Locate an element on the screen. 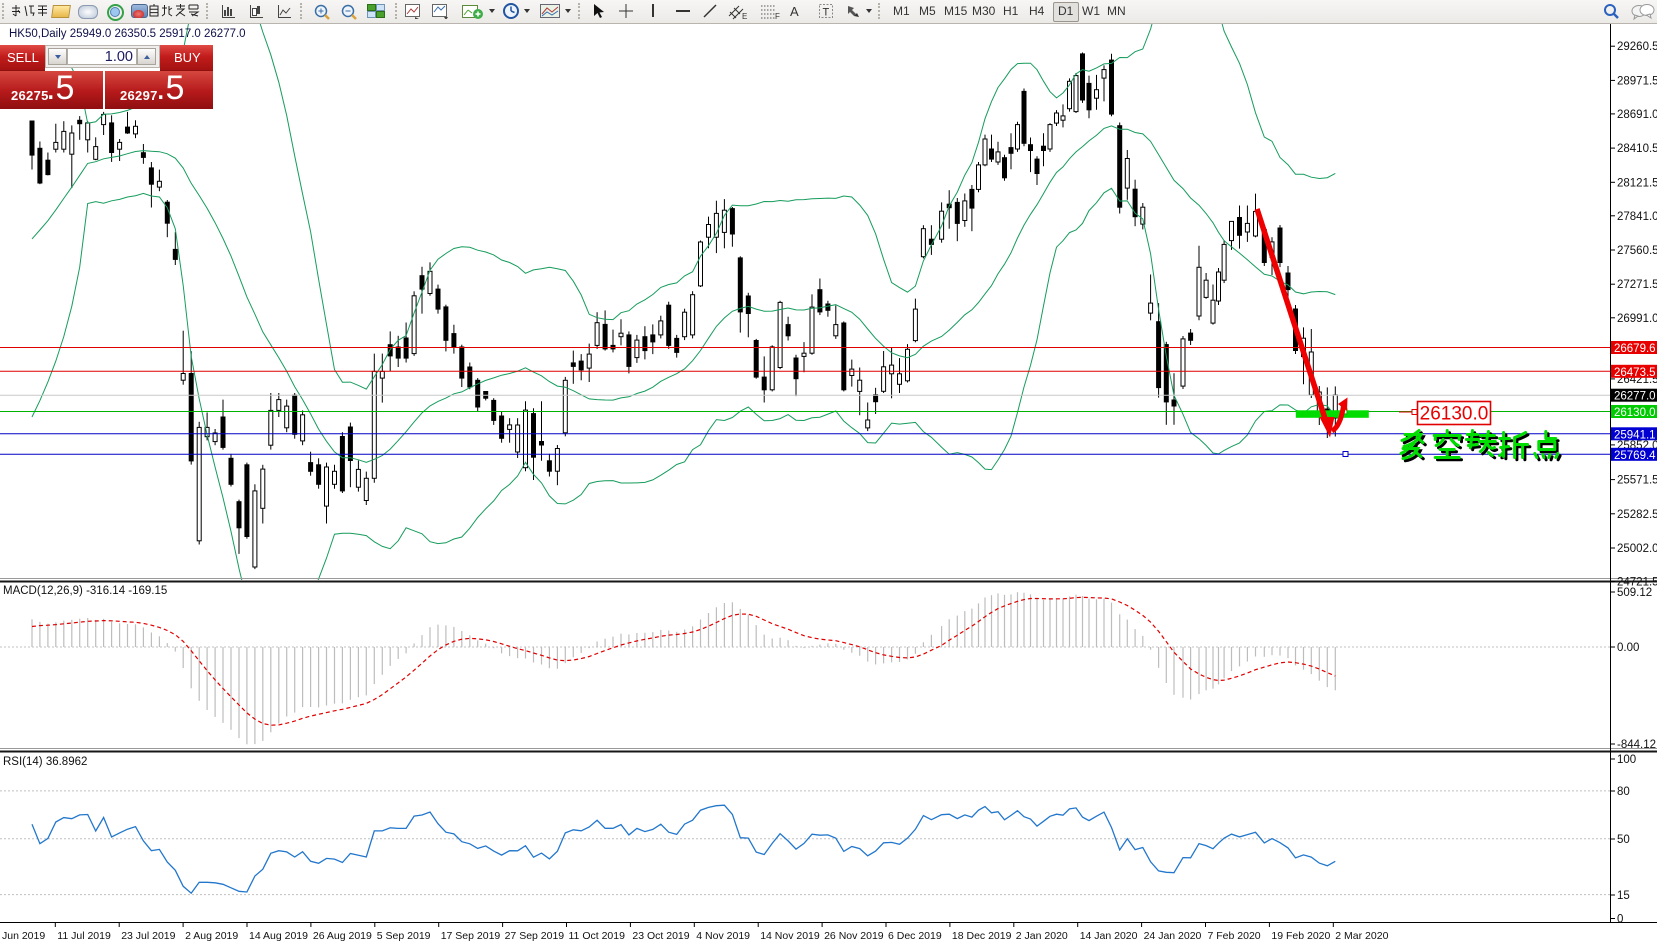  svg-text: 25282.5 is located at coordinates (1637, 515).